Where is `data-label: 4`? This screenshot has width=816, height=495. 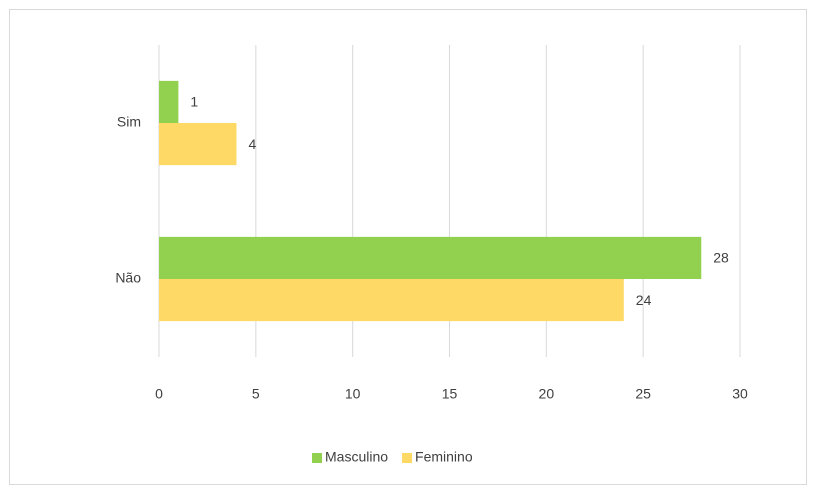
data-label: 4 is located at coordinates (252, 144).